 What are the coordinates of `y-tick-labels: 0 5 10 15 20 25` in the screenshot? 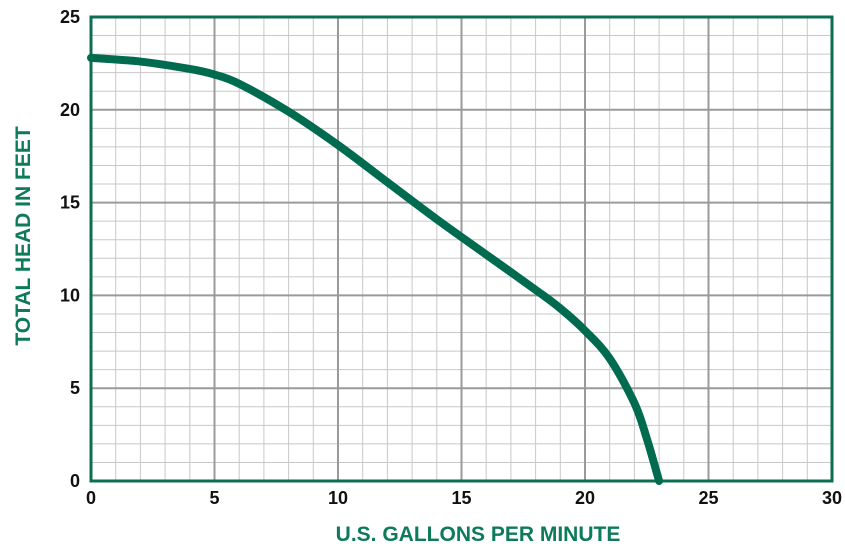 It's located at (70, 249).